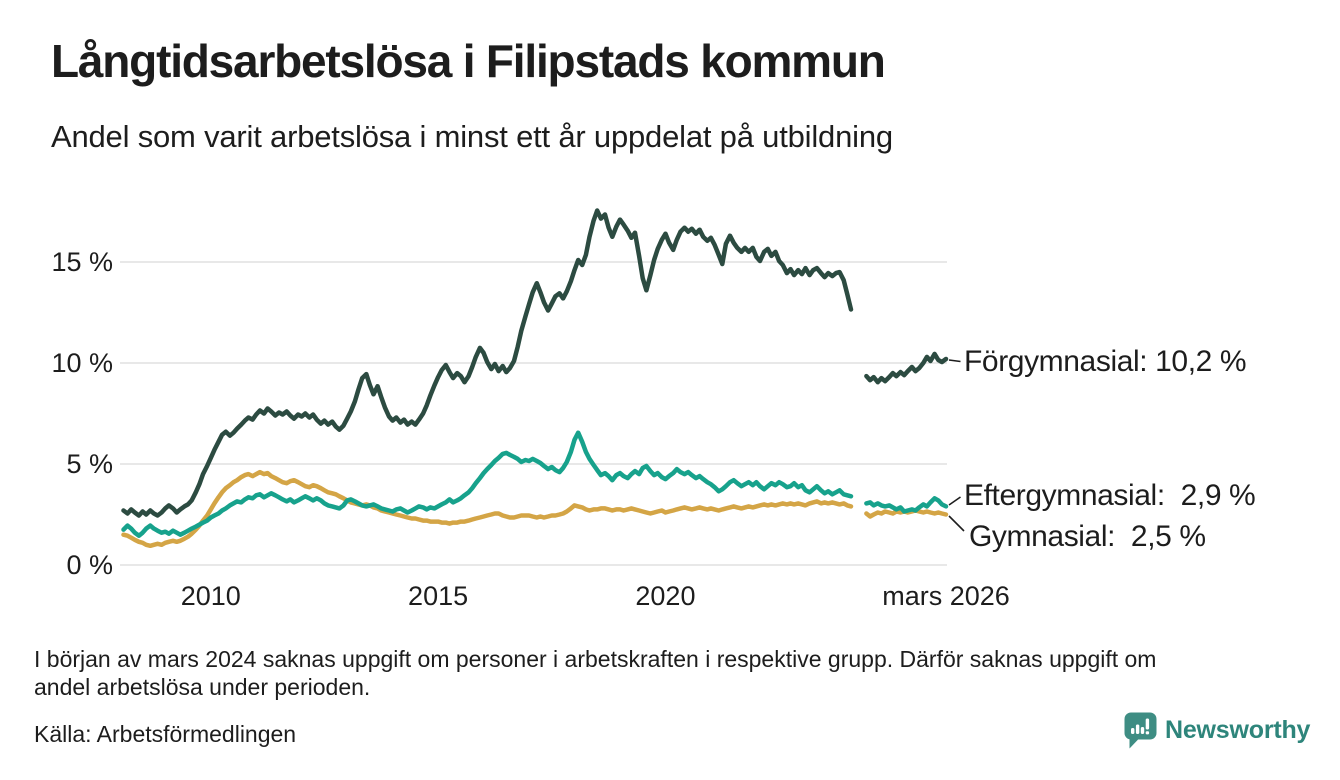 This screenshot has width=1340, height=780. Describe the element at coordinates (487, 509) in the screenshot. I see `series-line-gymnasial` at that location.